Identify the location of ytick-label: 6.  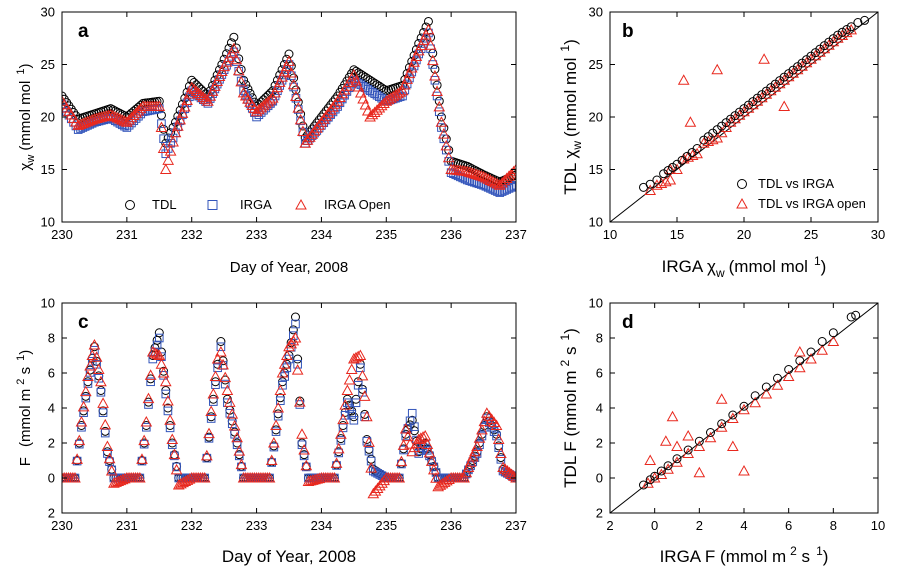
(51, 373).